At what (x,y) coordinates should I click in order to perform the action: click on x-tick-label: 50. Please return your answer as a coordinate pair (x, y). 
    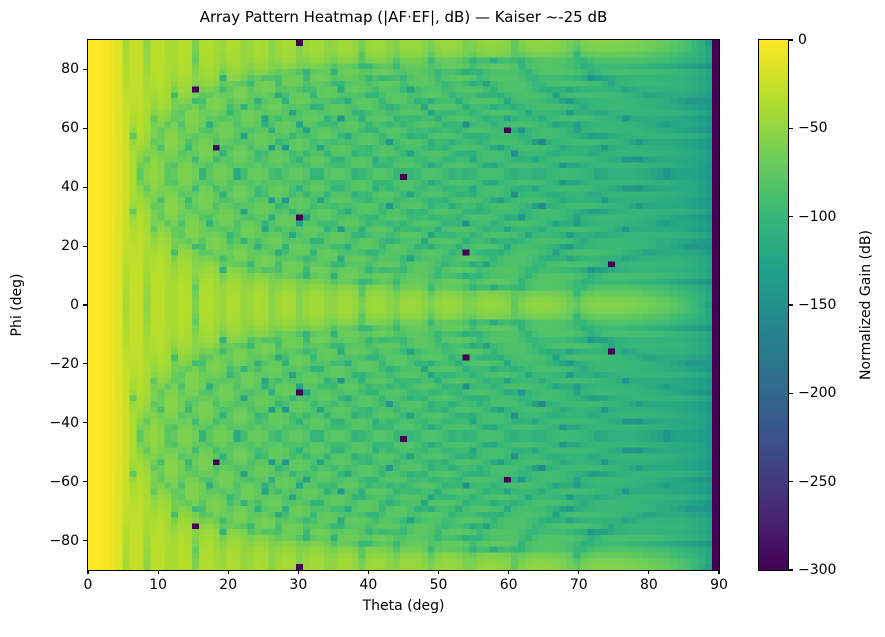
    Looking at the image, I should click on (438, 585).